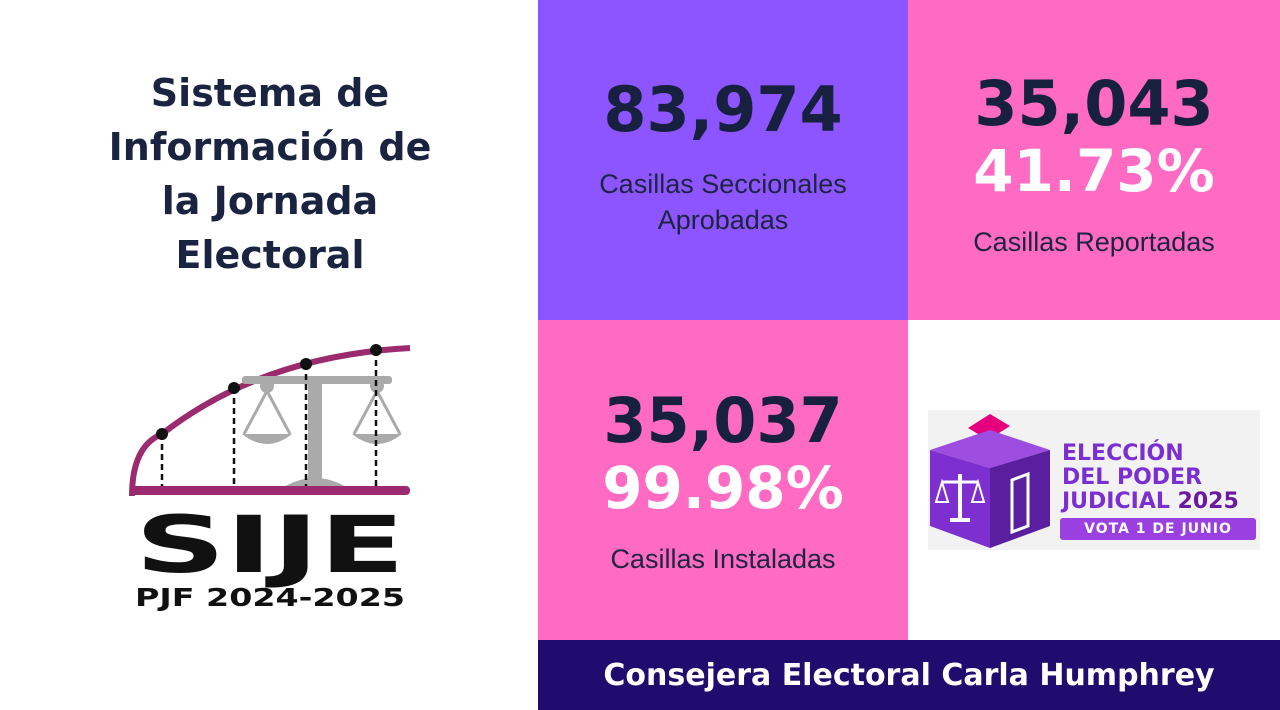 Image resolution: width=1280 pixels, height=710 pixels. I want to click on reported-casillas-tile: 35,043 41.73% Casillas Reportadas, so click(1094, 160).